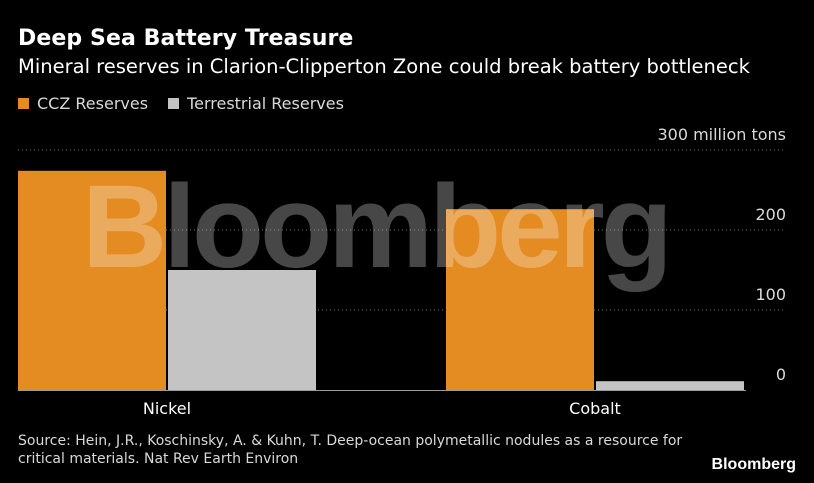 This screenshot has height=483, width=814. I want to click on chart-title: Deep Sea Battery Treasure, so click(186, 38).